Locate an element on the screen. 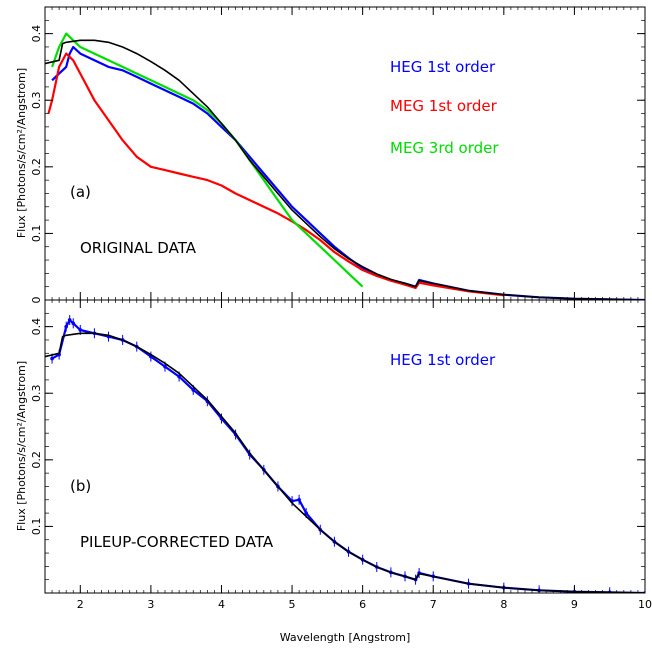 This screenshot has height=651, width=652. x-tick-label: 2 is located at coordinates (80, 604).